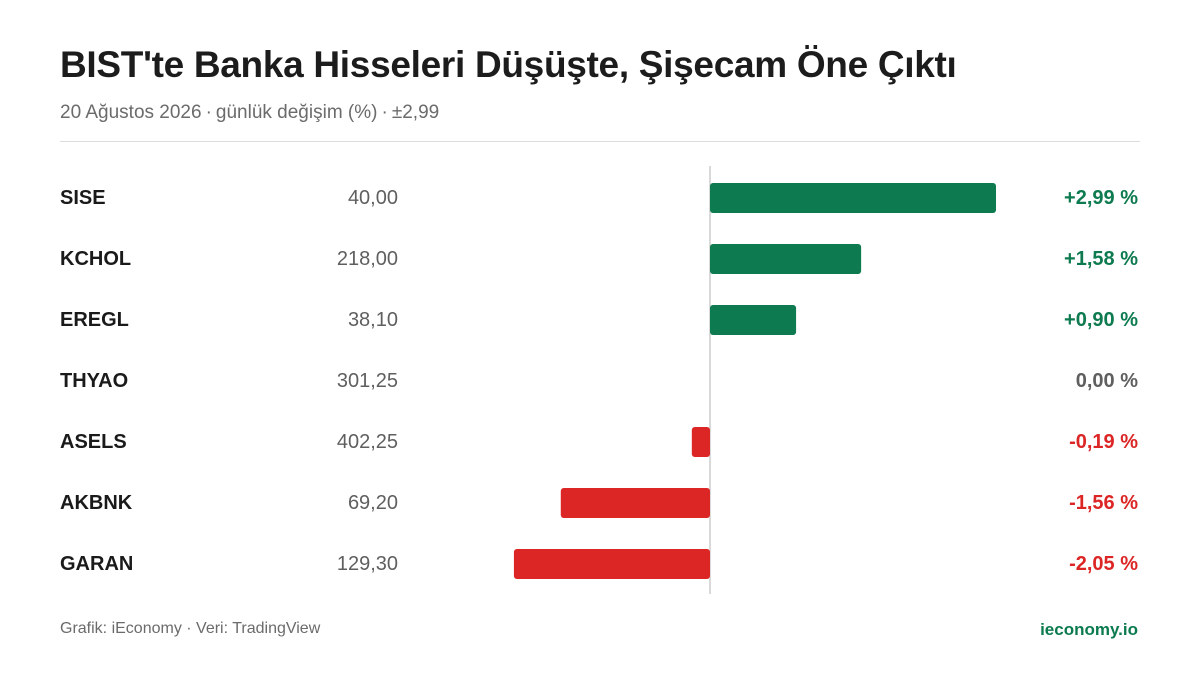  What do you see at coordinates (786, 259) in the screenshot?
I see `bar-kchol` at bounding box center [786, 259].